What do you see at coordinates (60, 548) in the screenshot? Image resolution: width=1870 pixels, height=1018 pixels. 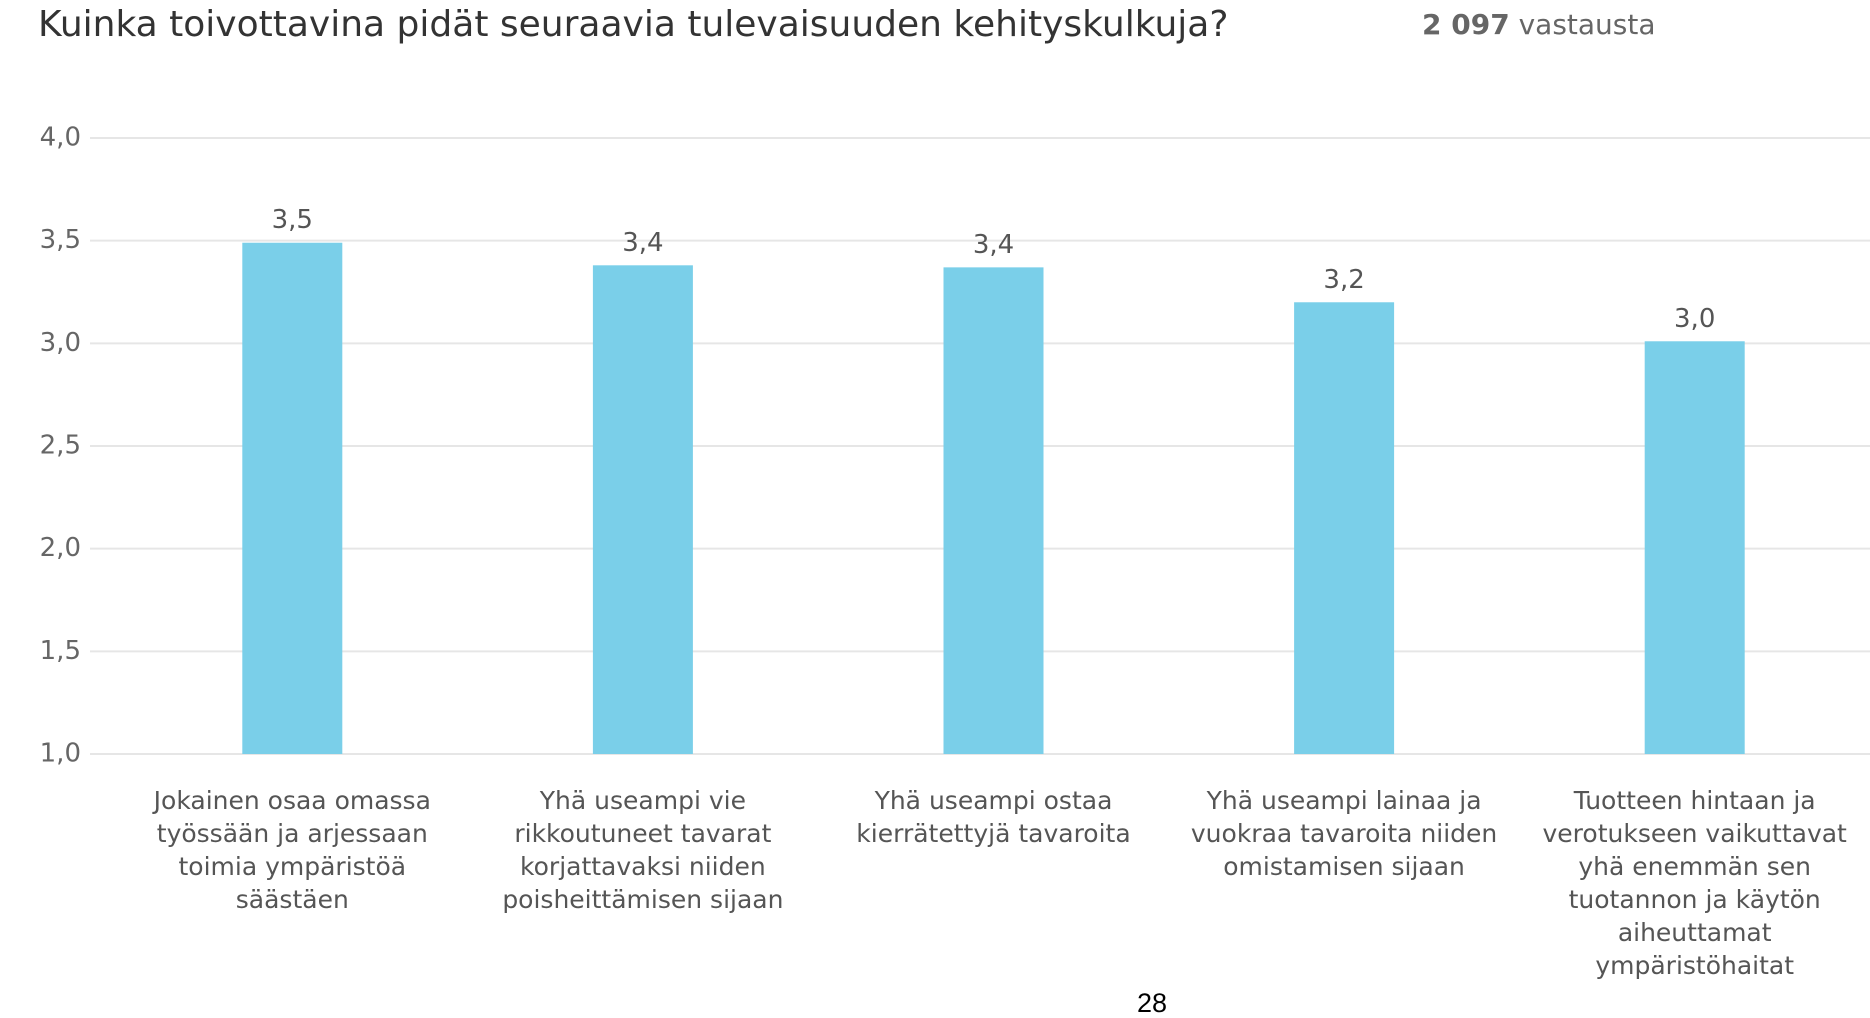 I see `y-tick-label: 2,0` at bounding box center [60, 548].